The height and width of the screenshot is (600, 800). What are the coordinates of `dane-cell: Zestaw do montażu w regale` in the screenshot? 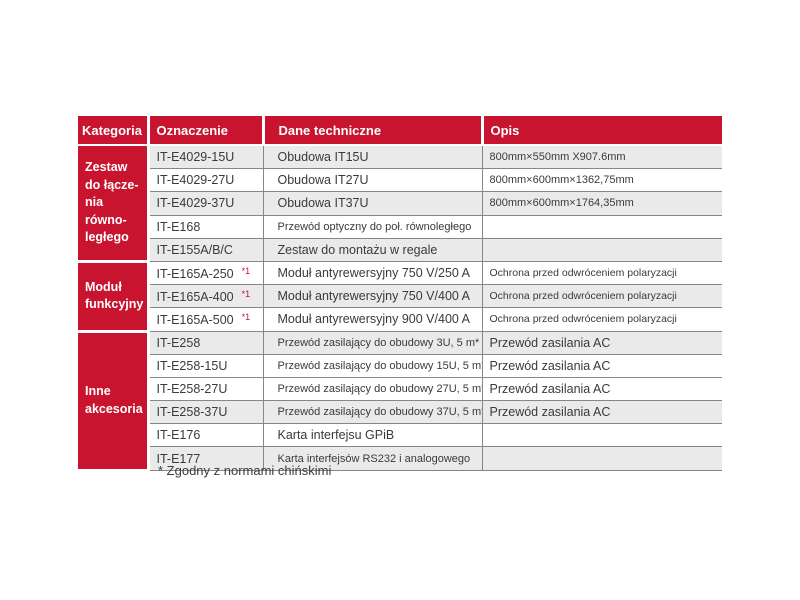 It's located at (373, 250).